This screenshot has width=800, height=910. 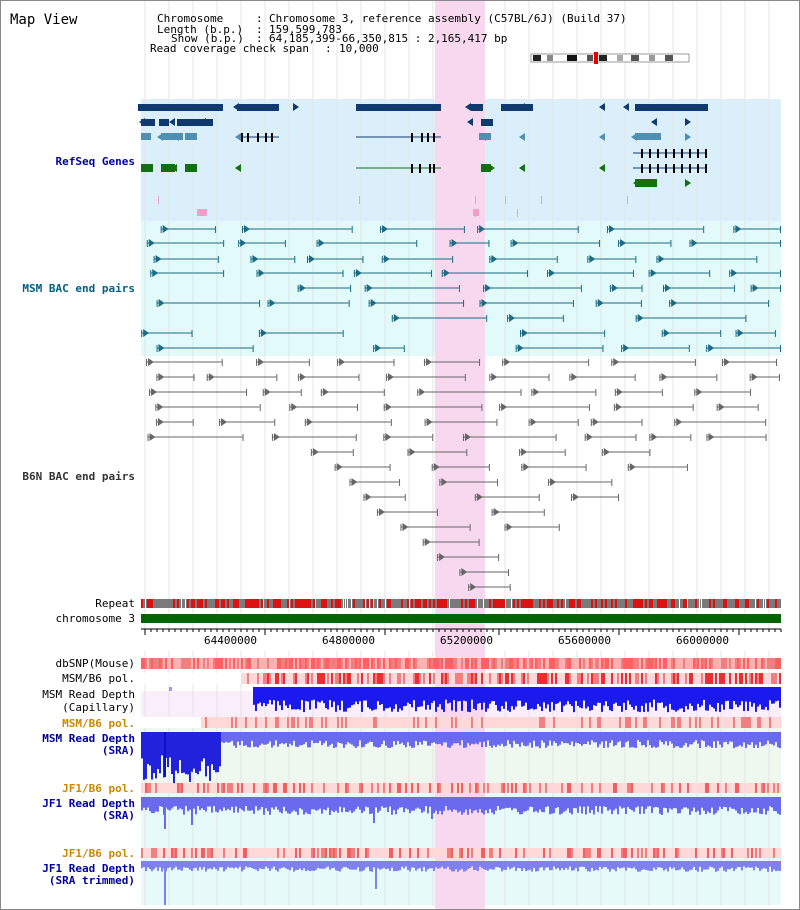 What do you see at coordinates (622, 348) in the screenshot?
I see `msm-bac-pair-cap` at bounding box center [622, 348].